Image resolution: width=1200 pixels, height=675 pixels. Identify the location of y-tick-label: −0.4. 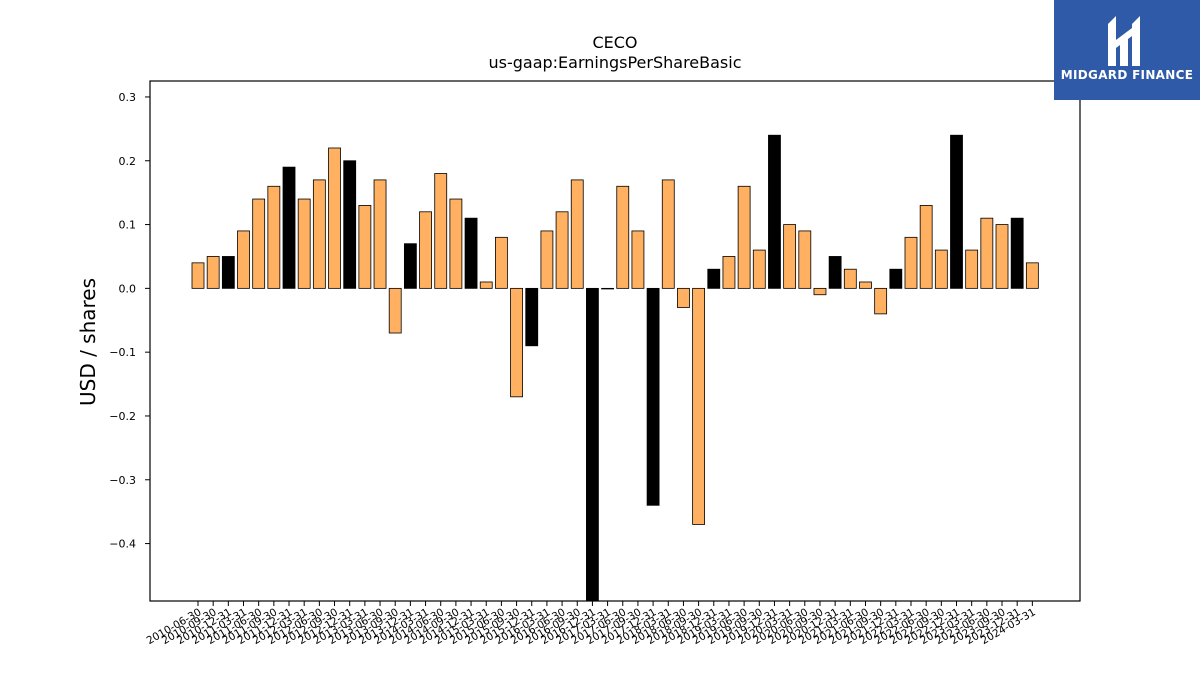
(122, 544).